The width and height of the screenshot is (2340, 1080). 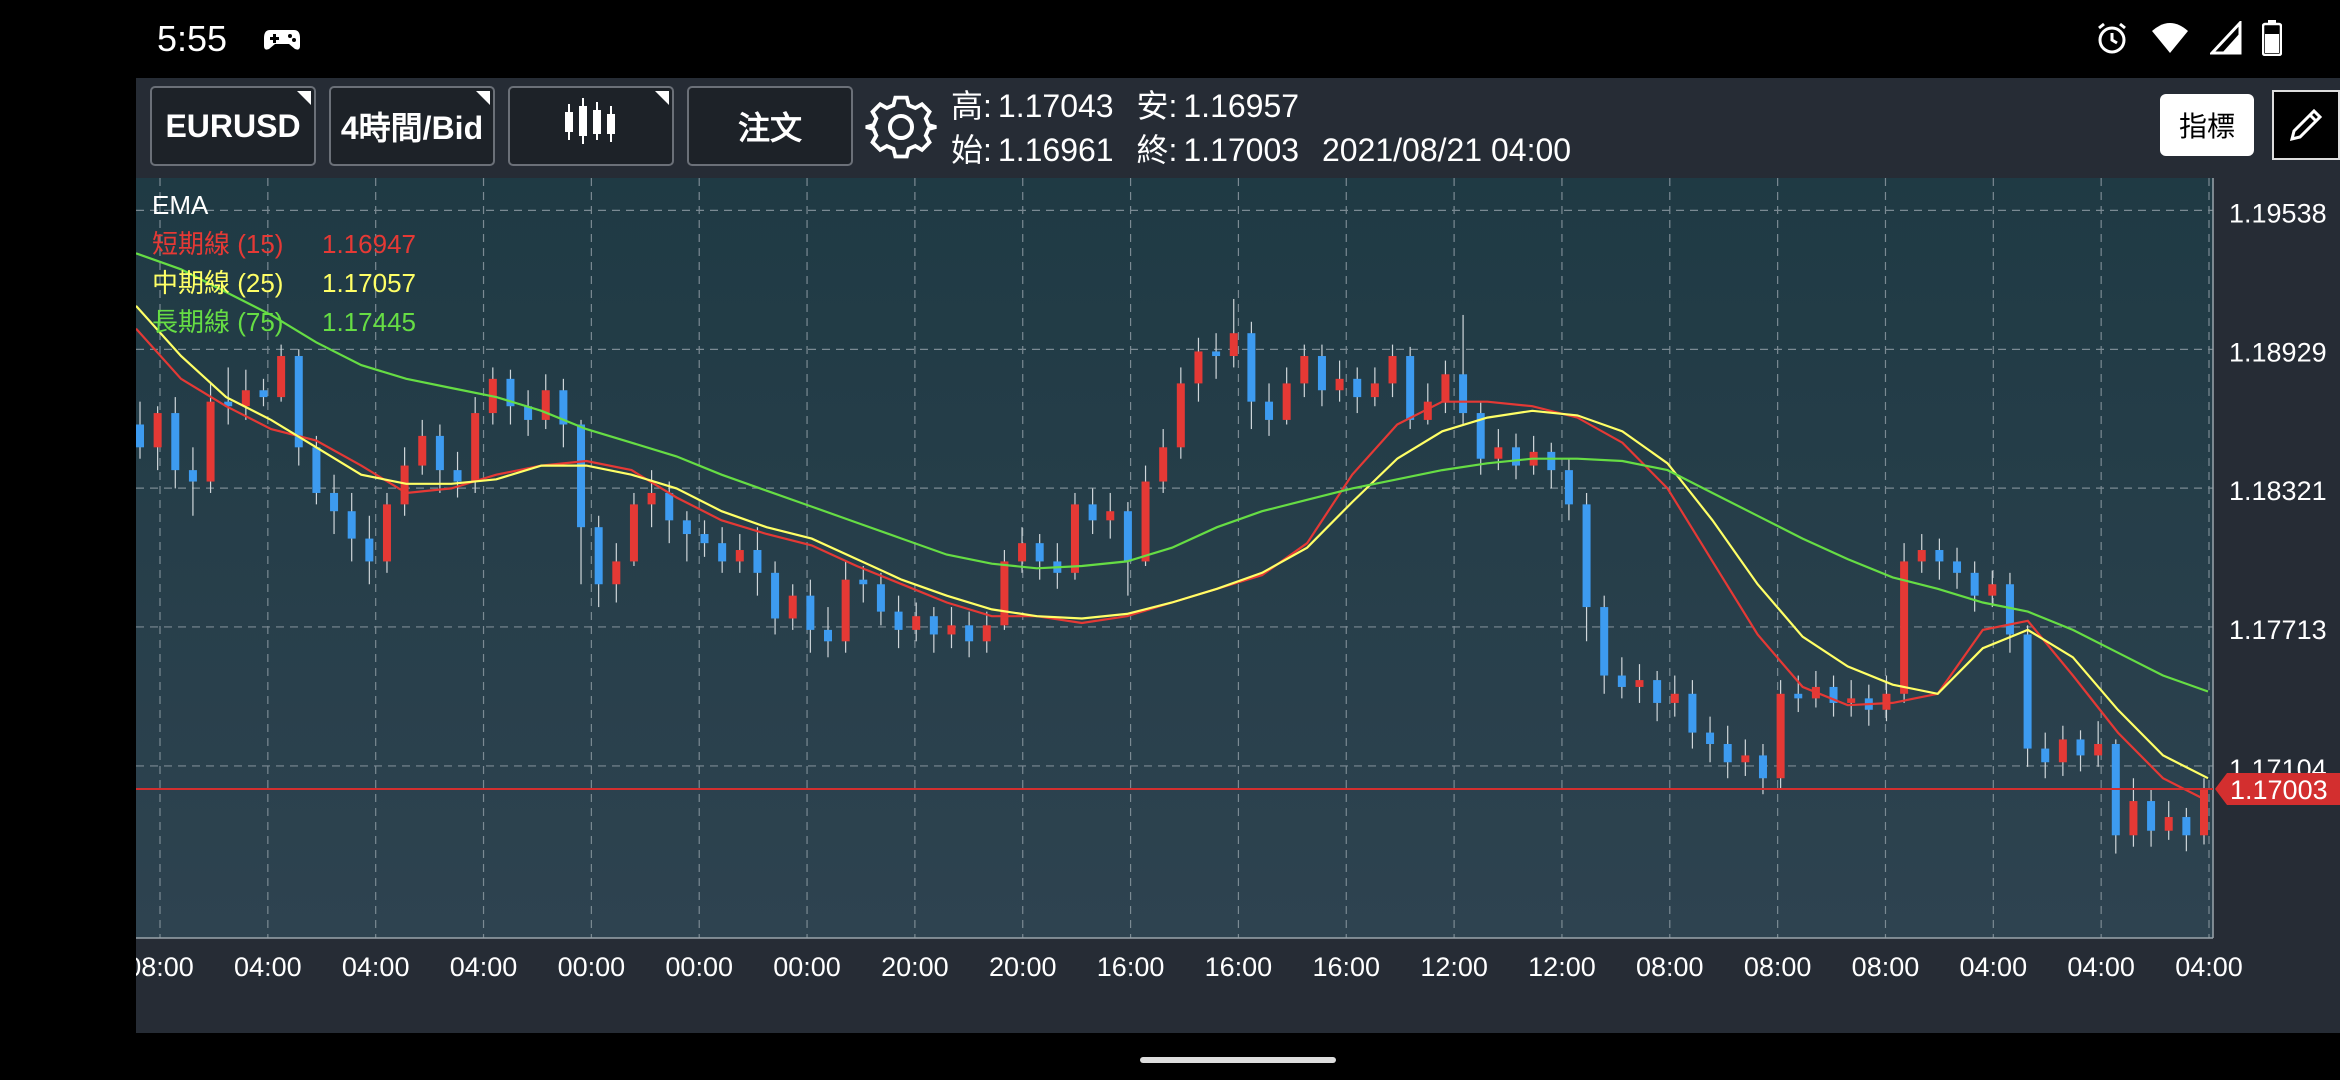 I want to click on high-label: 高:, so click(x=971, y=106).